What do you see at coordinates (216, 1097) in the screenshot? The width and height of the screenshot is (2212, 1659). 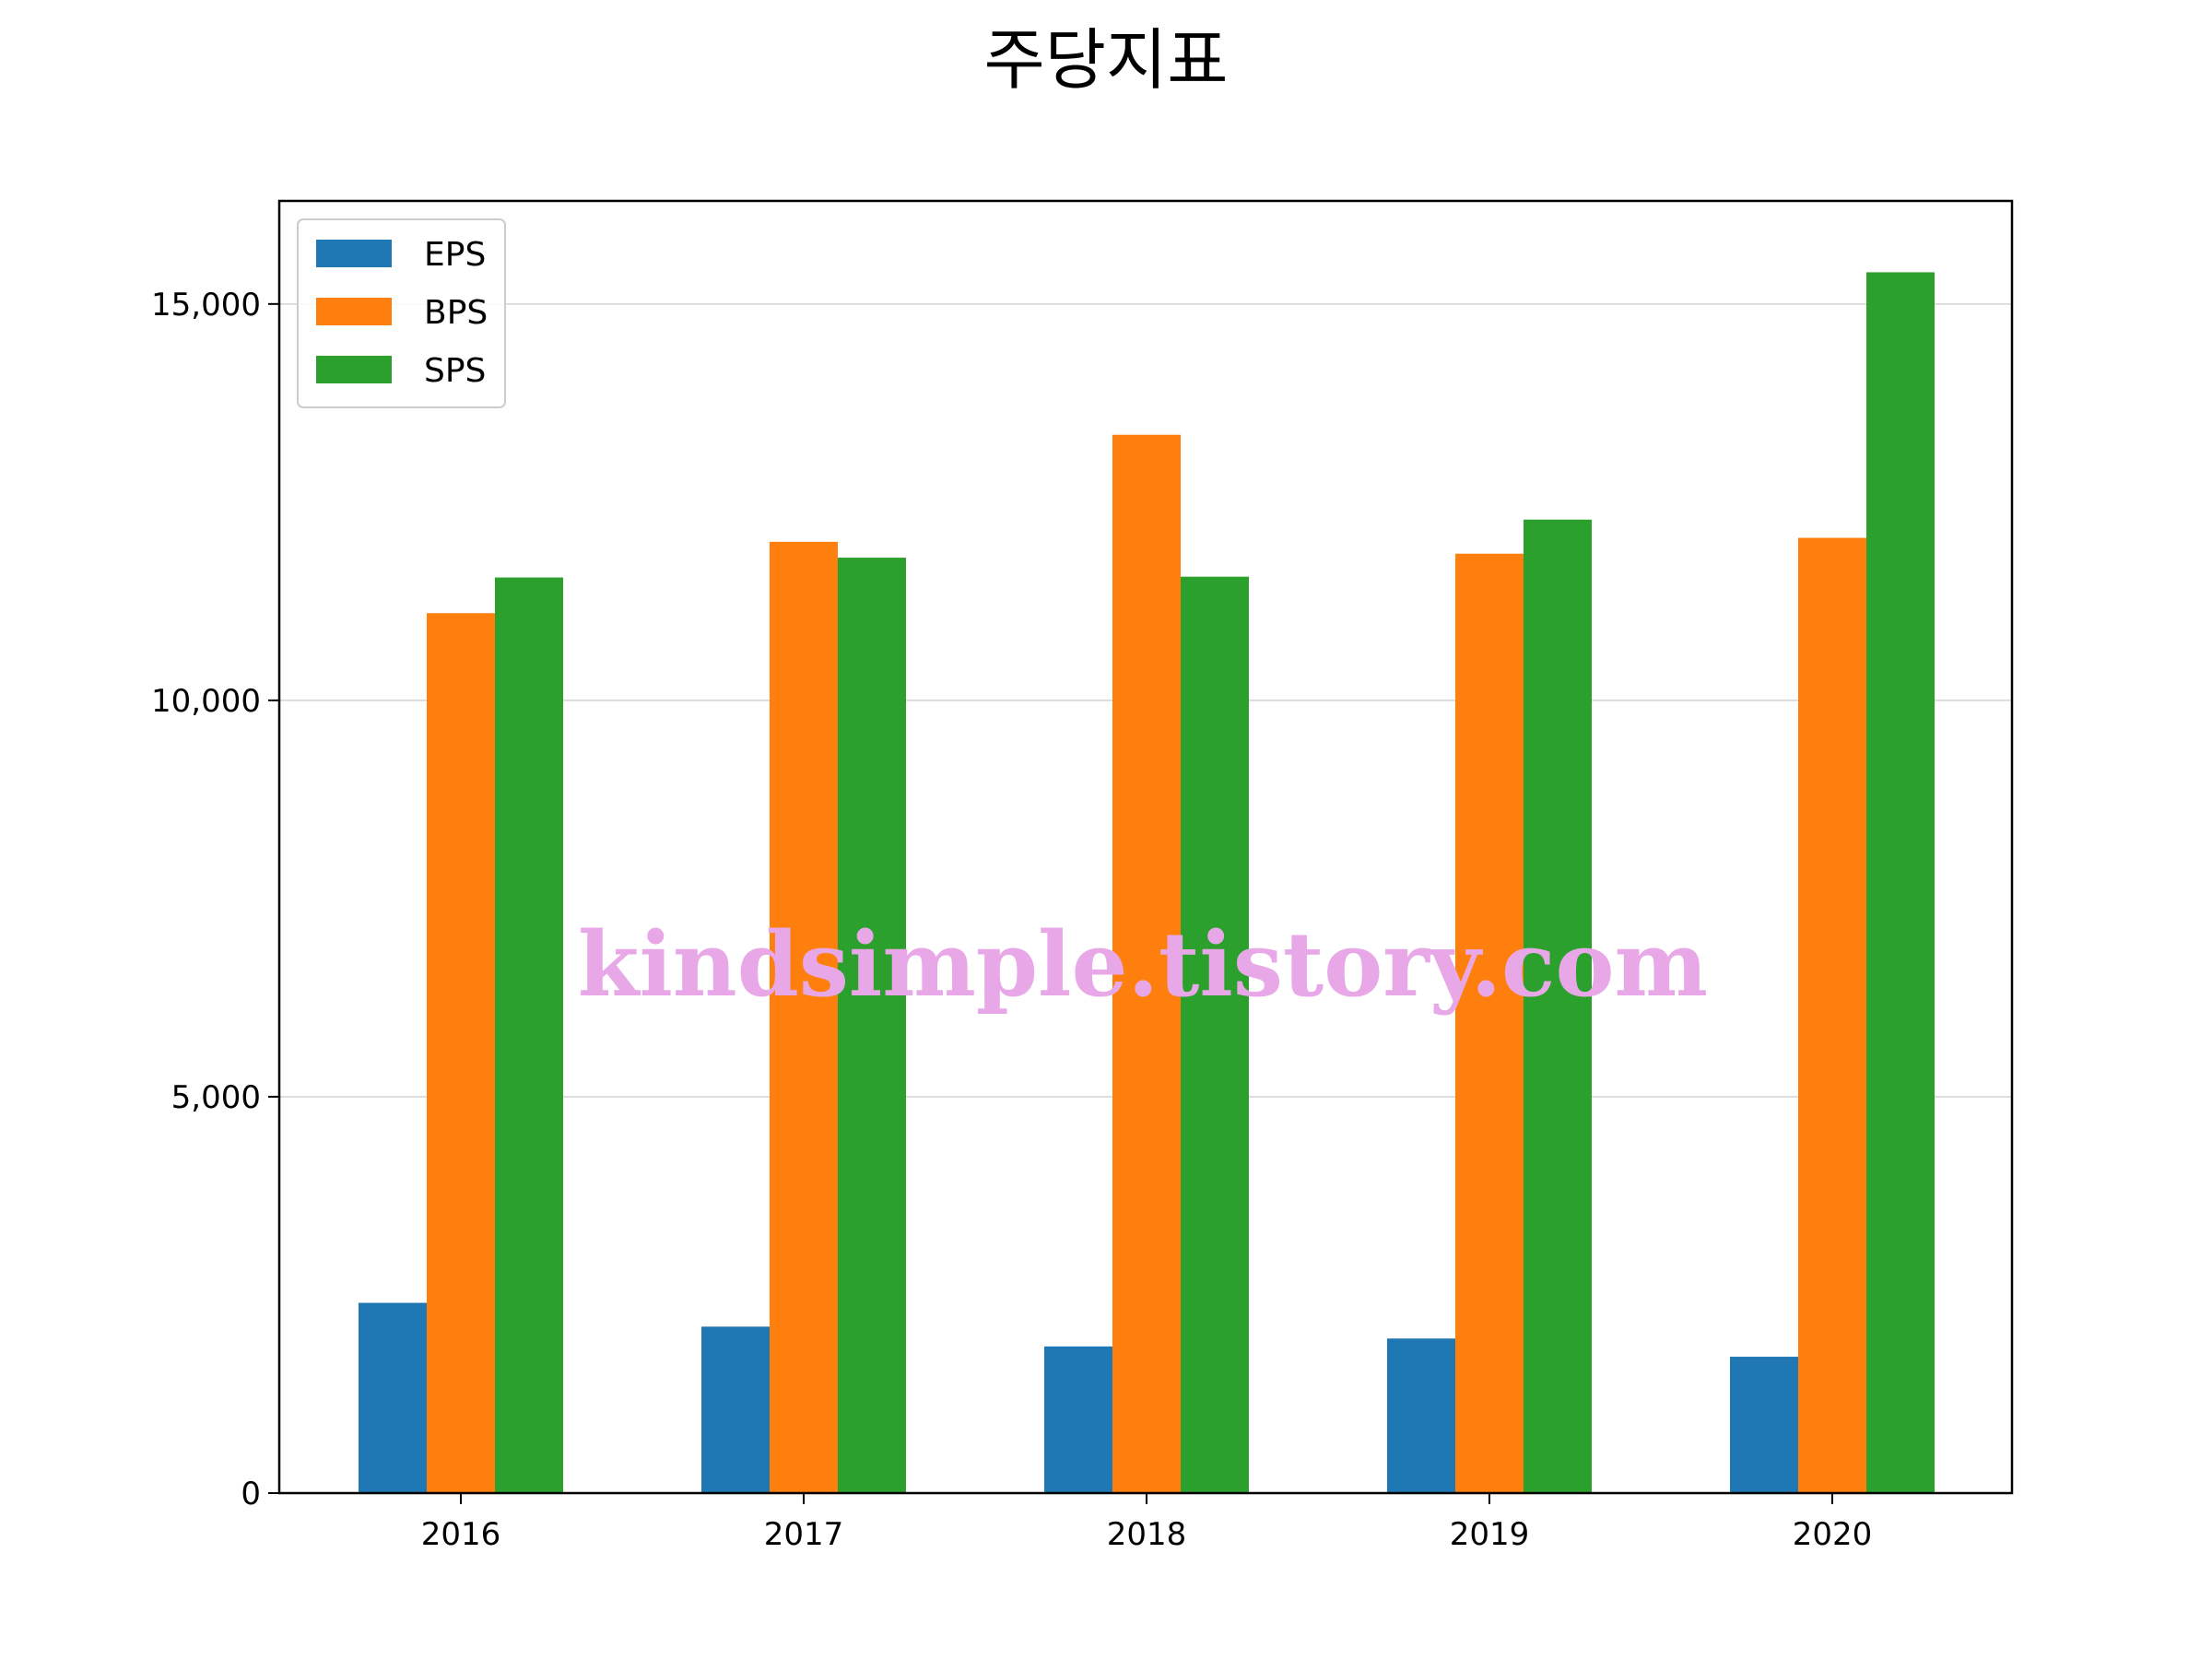 I see `y-tick-label: 5,000` at bounding box center [216, 1097].